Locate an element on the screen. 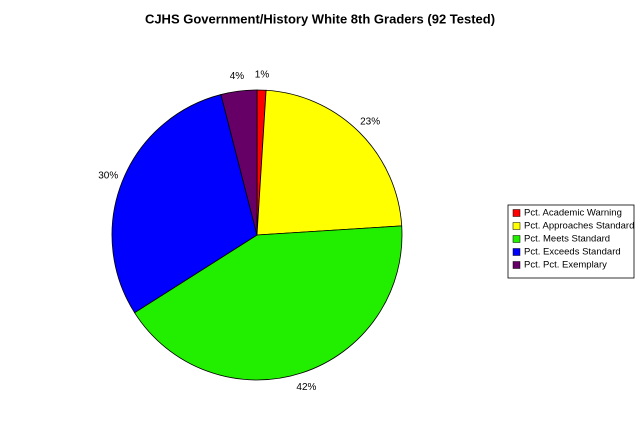 The image size is (640, 436). slice-label: 4% is located at coordinates (237, 76).